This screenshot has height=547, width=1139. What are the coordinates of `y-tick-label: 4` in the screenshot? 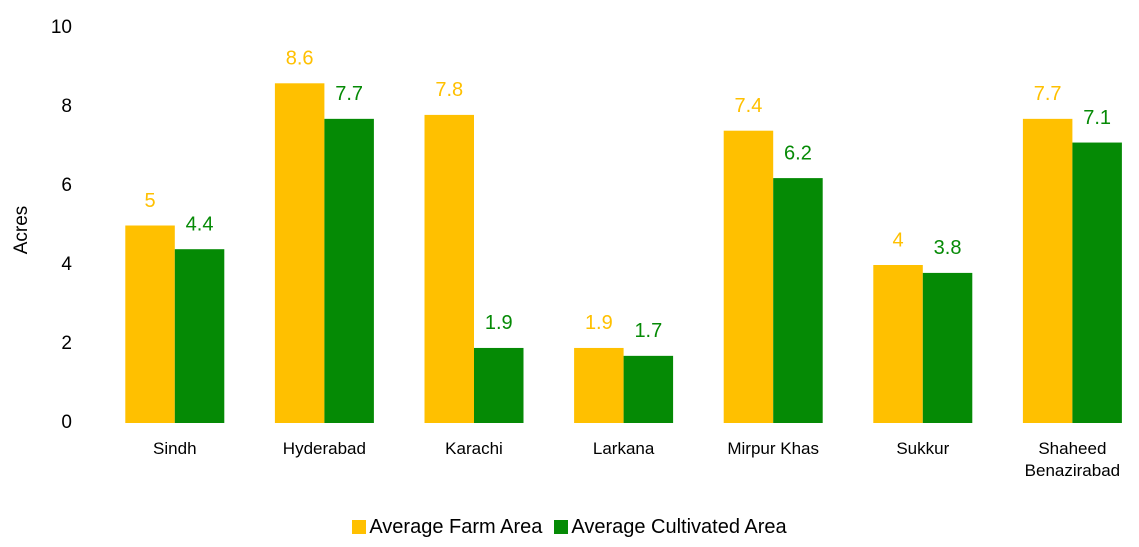 It's located at (66, 264).